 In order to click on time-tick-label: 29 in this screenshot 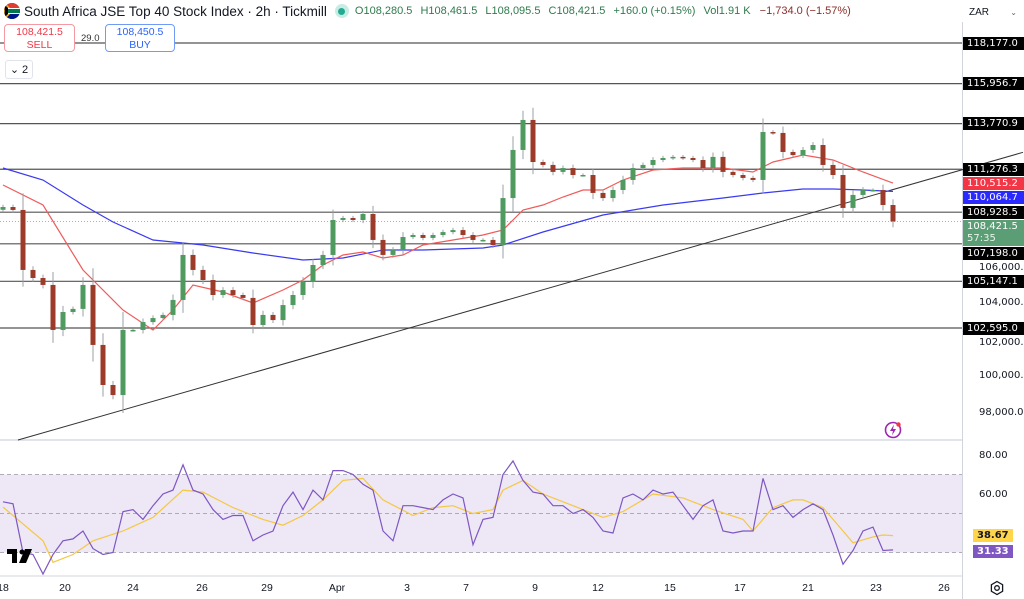, I will do `click(267, 588)`.